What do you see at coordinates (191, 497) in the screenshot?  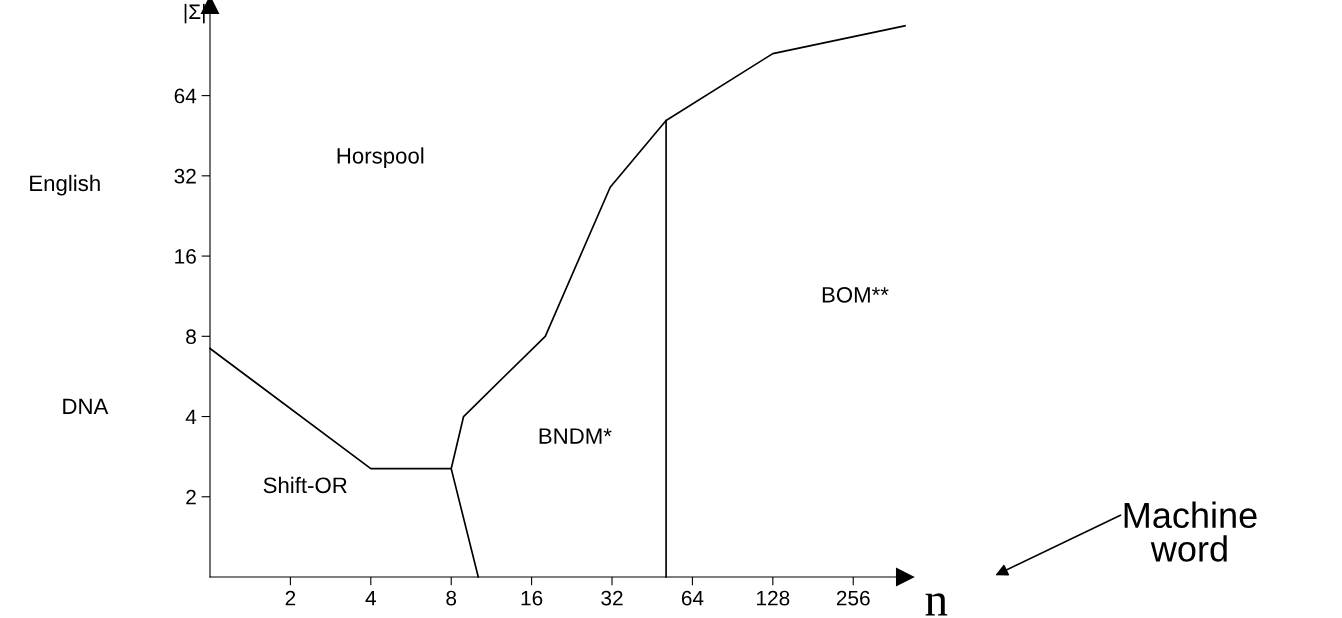 I see `y-tick-label: 2` at bounding box center [191, 497].